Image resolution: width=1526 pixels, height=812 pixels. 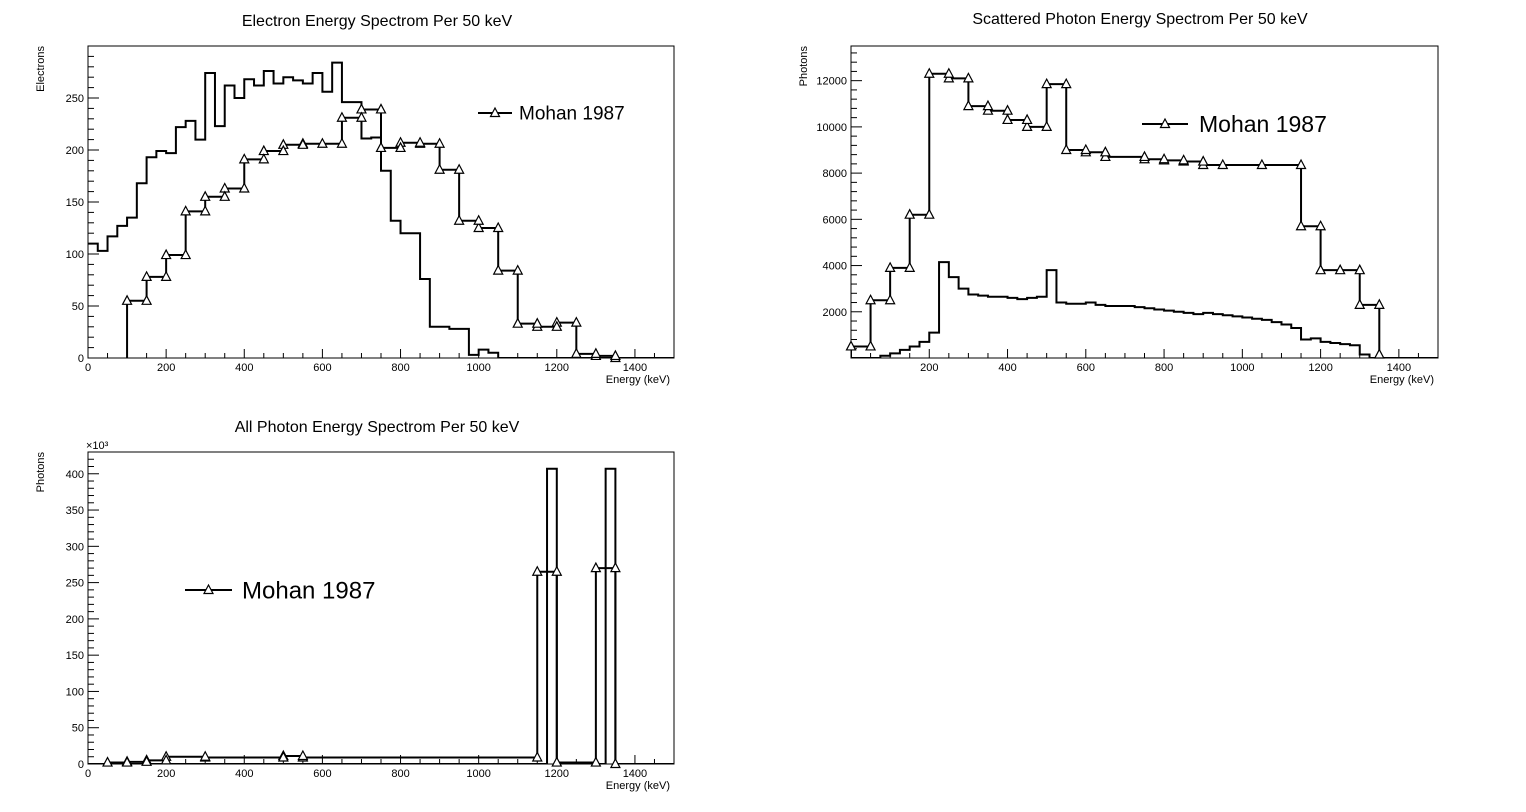 I want to click on plot-frame, so click(x=381, y=608).